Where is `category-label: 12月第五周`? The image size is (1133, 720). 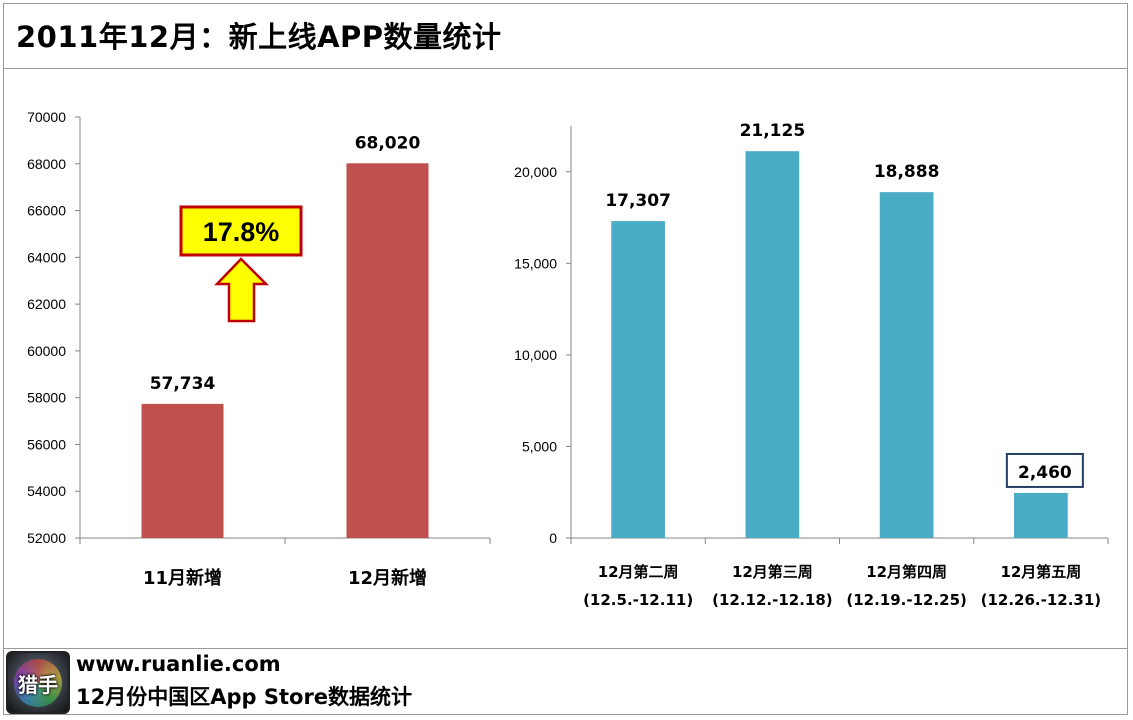
category-label: 12月第五周 is located at coordinates (1040, 572).